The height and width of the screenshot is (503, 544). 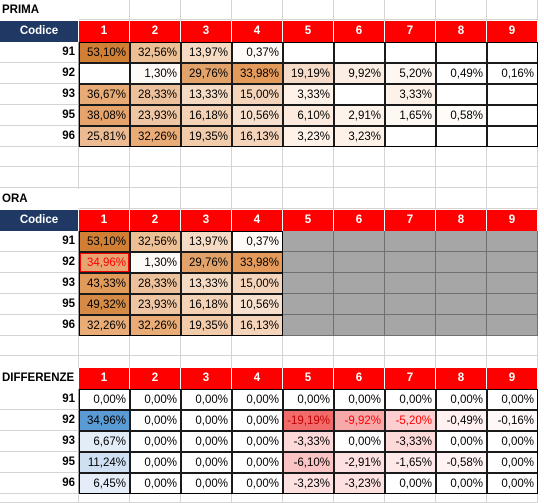 I want to click on prima-col-header: 1, so click(x=104, y=31).